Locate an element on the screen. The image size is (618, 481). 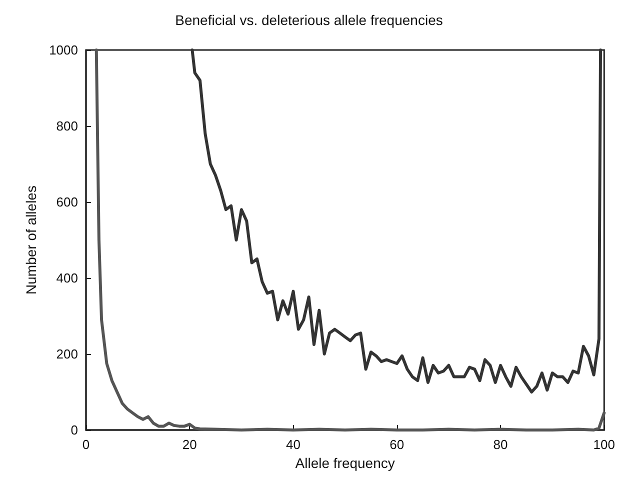
x-tick-label: 60 is located at coordinates (397, 444).